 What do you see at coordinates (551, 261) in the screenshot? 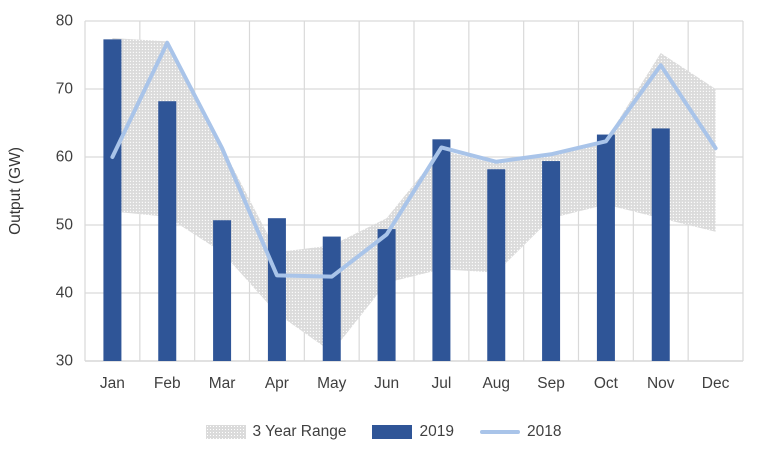
I see `bar-2019-sep` at bounding box center [551, 261].